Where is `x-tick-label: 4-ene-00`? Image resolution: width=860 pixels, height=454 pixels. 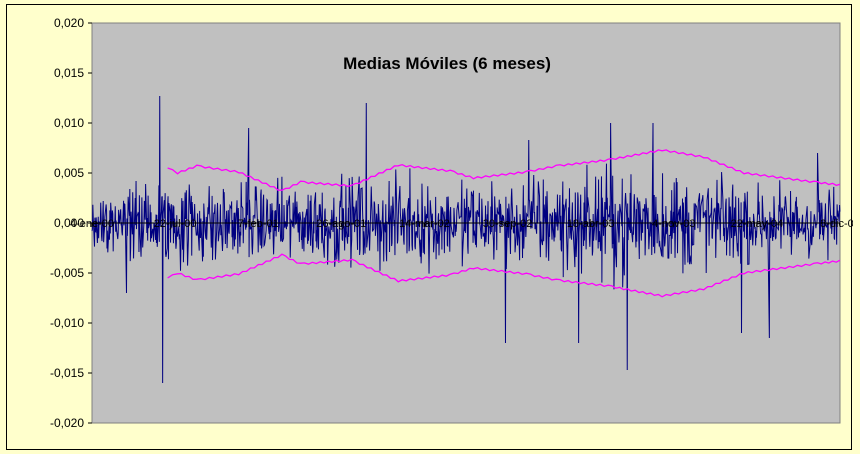
x-tick-label: 4-ene-00 is located at coordinates (92, 224).